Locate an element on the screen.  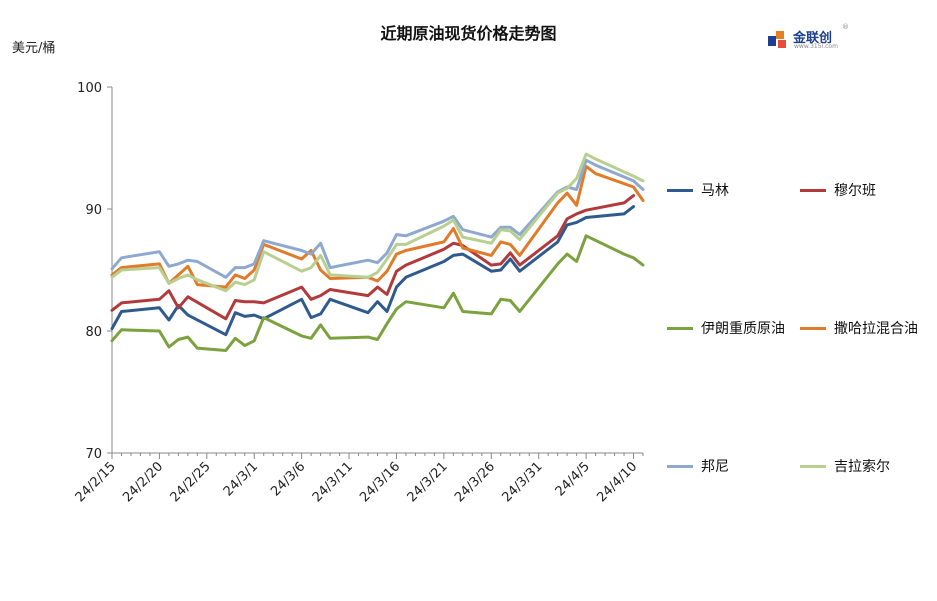
x-tick-label: 24/3/16 is located at coordinates (380, 482).